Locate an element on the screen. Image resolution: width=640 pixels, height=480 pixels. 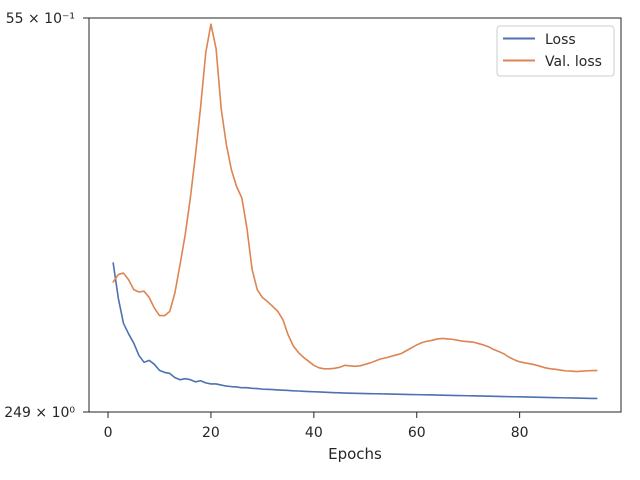
x-tick-label: 0 is located at coordinates (108, 433).